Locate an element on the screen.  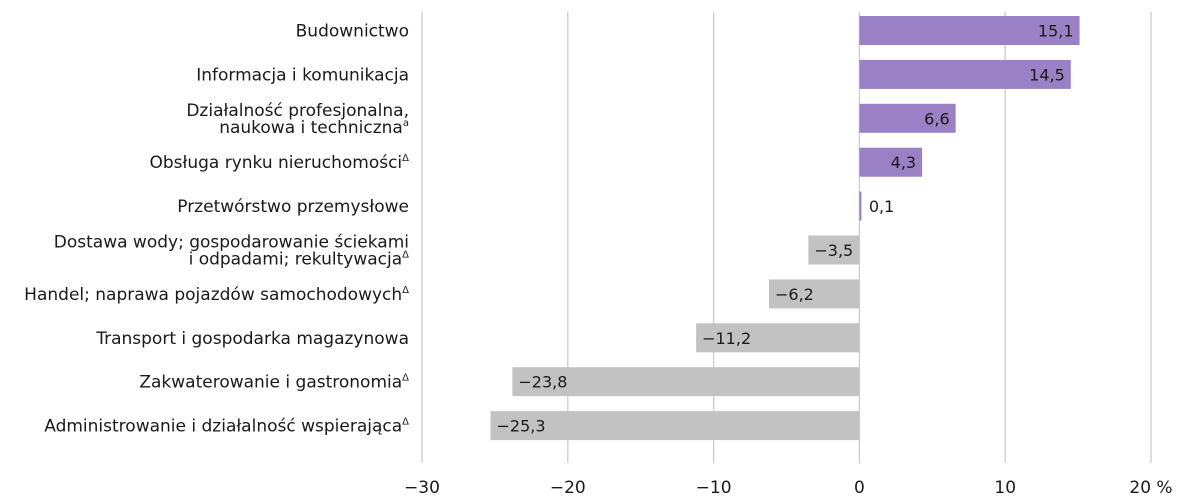
category-label-line: naukowa i techniczna is located at coordinates (311, 128).